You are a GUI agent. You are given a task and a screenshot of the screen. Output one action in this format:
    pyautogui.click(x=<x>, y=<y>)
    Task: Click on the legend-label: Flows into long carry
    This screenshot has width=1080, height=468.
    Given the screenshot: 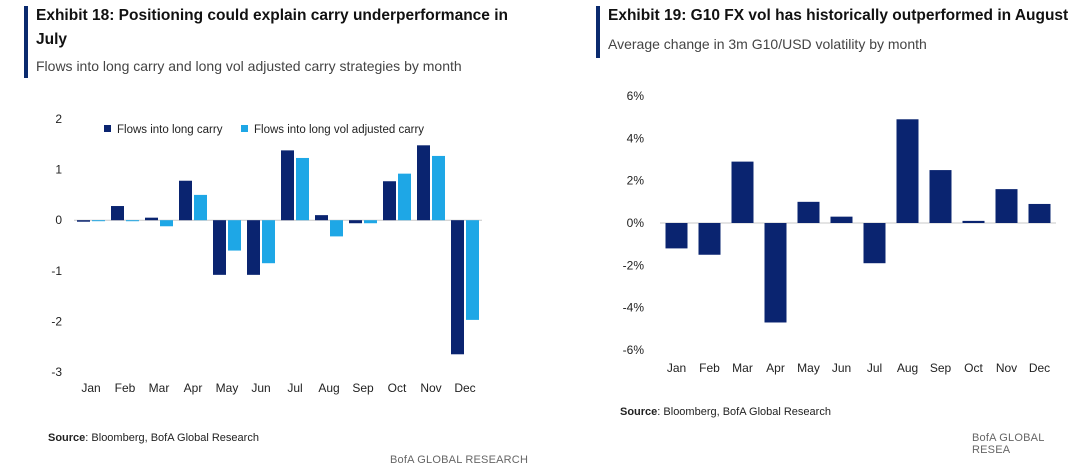 What is the action you would take?
    pyautogui.click(x=170, y=130)
    